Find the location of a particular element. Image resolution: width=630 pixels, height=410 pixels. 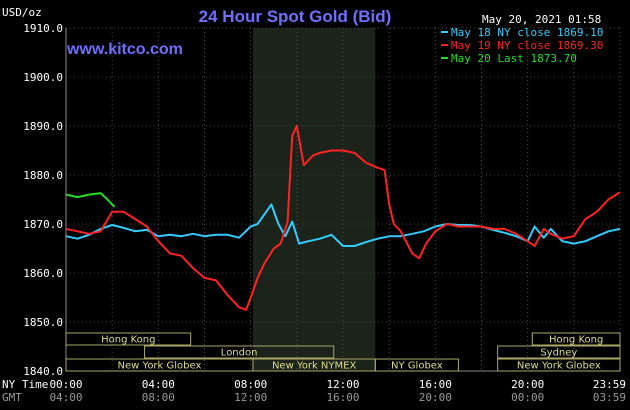

legend-entry: May 19 NY close 1869.30 is located at coordinates (527, 45).